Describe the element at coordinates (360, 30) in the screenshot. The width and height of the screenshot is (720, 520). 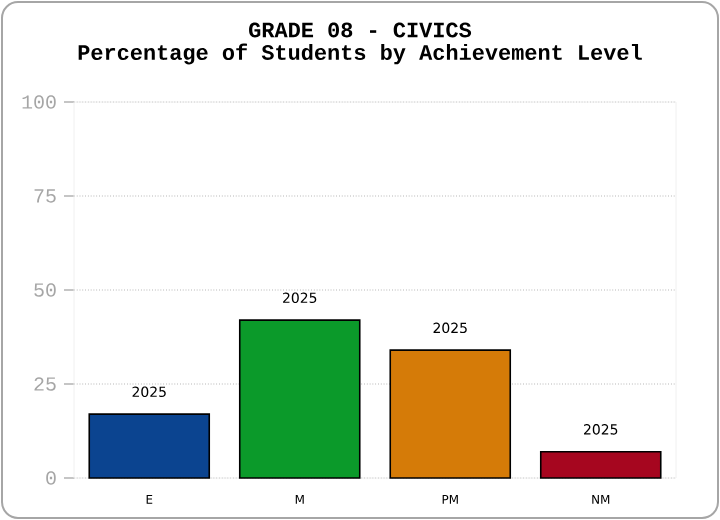
I see `chart-title: GRADE 08 - CIVICS` at that location.